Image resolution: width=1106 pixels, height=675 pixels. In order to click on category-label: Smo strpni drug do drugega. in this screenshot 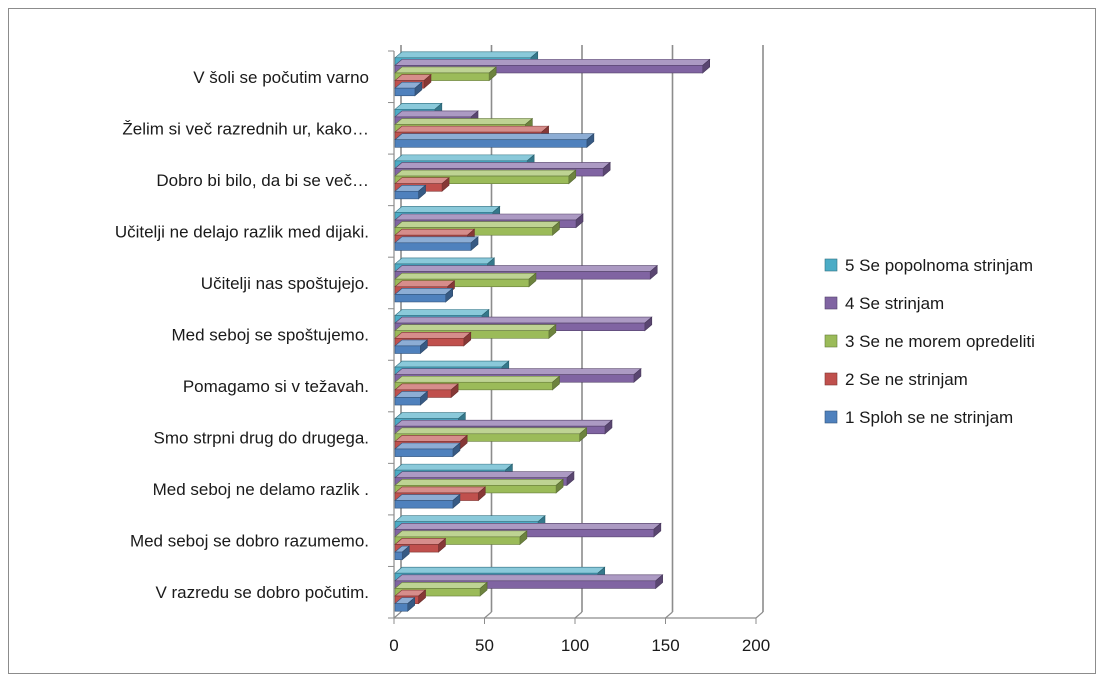, I will do `click(261, 438)`.